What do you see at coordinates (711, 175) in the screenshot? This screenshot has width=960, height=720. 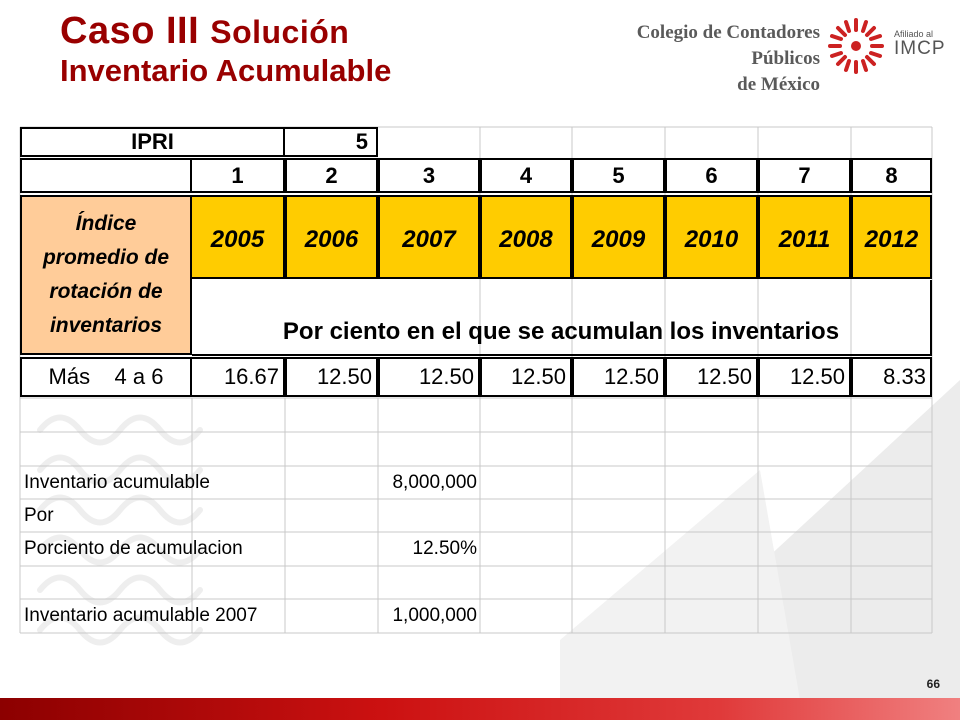 I see `column-number-6: 6` at bounding box center [711, 175].